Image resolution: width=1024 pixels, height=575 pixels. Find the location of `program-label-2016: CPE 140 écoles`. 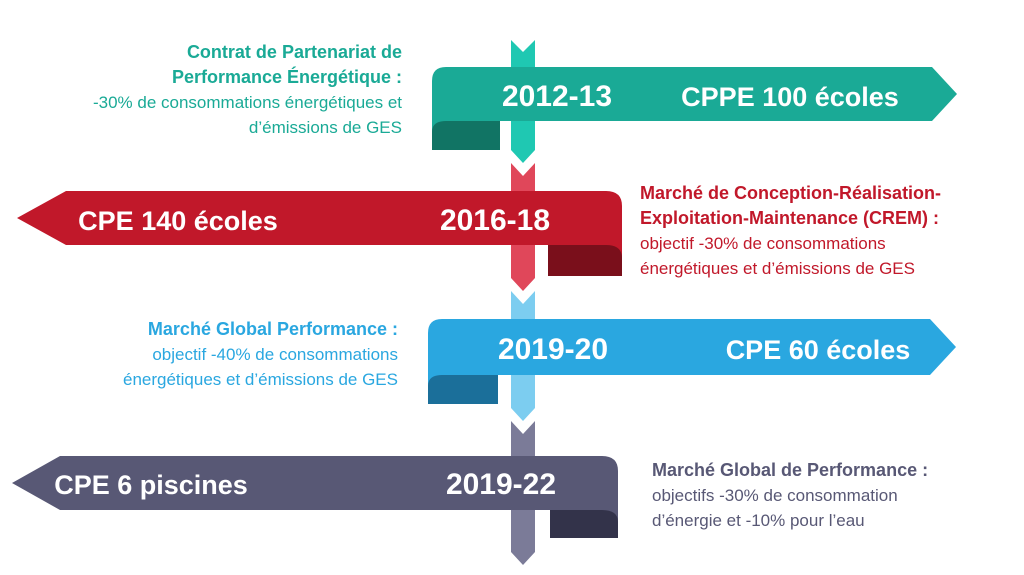

program-label-2016: CPE 140 écoles is located at coordinates (178, 221).